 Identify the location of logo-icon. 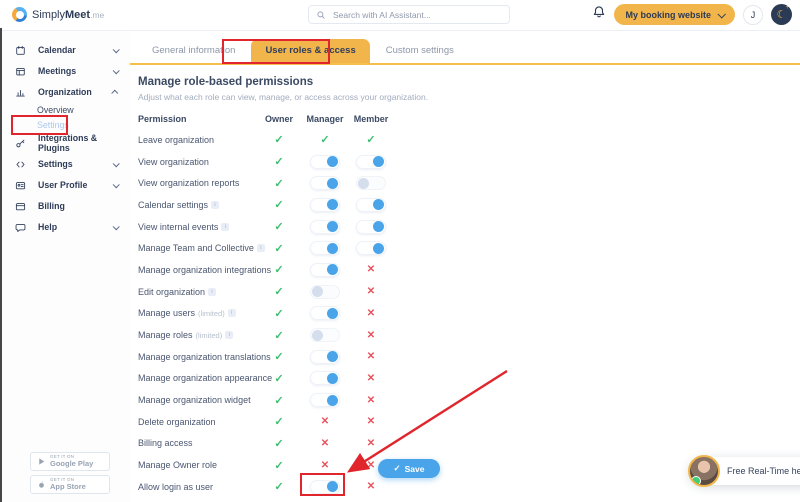
(19, 14).